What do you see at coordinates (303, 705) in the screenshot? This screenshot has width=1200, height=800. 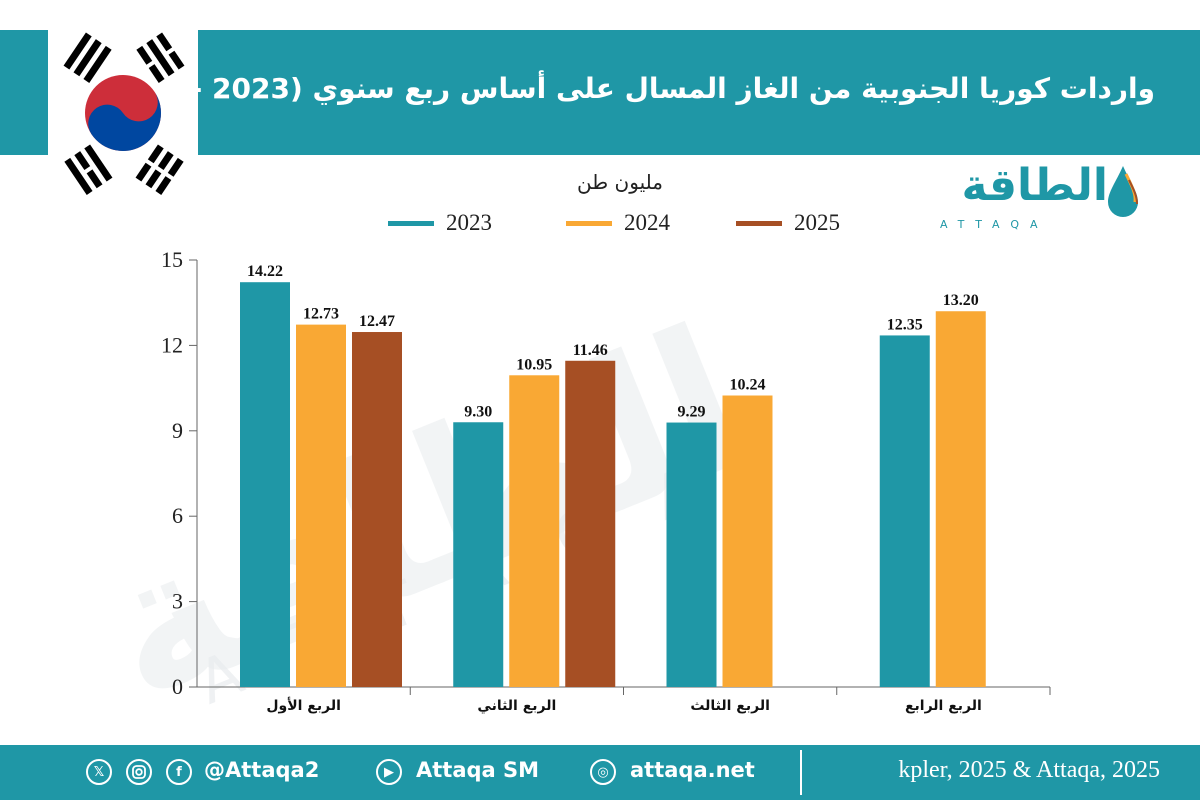 I see `x-category-label: الربع الأول` at bounding box center [303, 705].